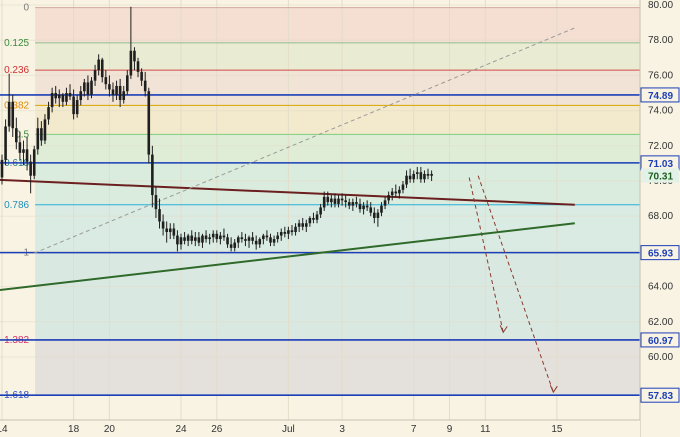 The width and height of the screenshot is (680, 437). What do you see at coordinates (486, 255) in the screenshot?
I see `projection-line` at bounding box center [486, 255].